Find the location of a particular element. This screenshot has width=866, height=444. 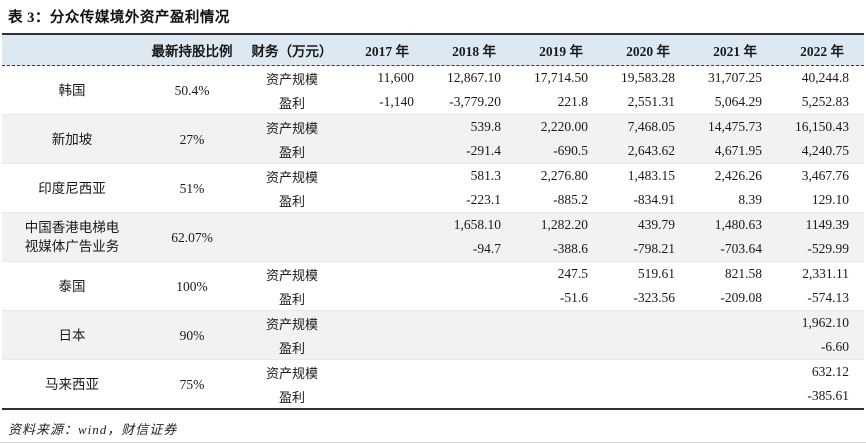

value-cell: 40,244.8 is located at coordinates (825, 77).